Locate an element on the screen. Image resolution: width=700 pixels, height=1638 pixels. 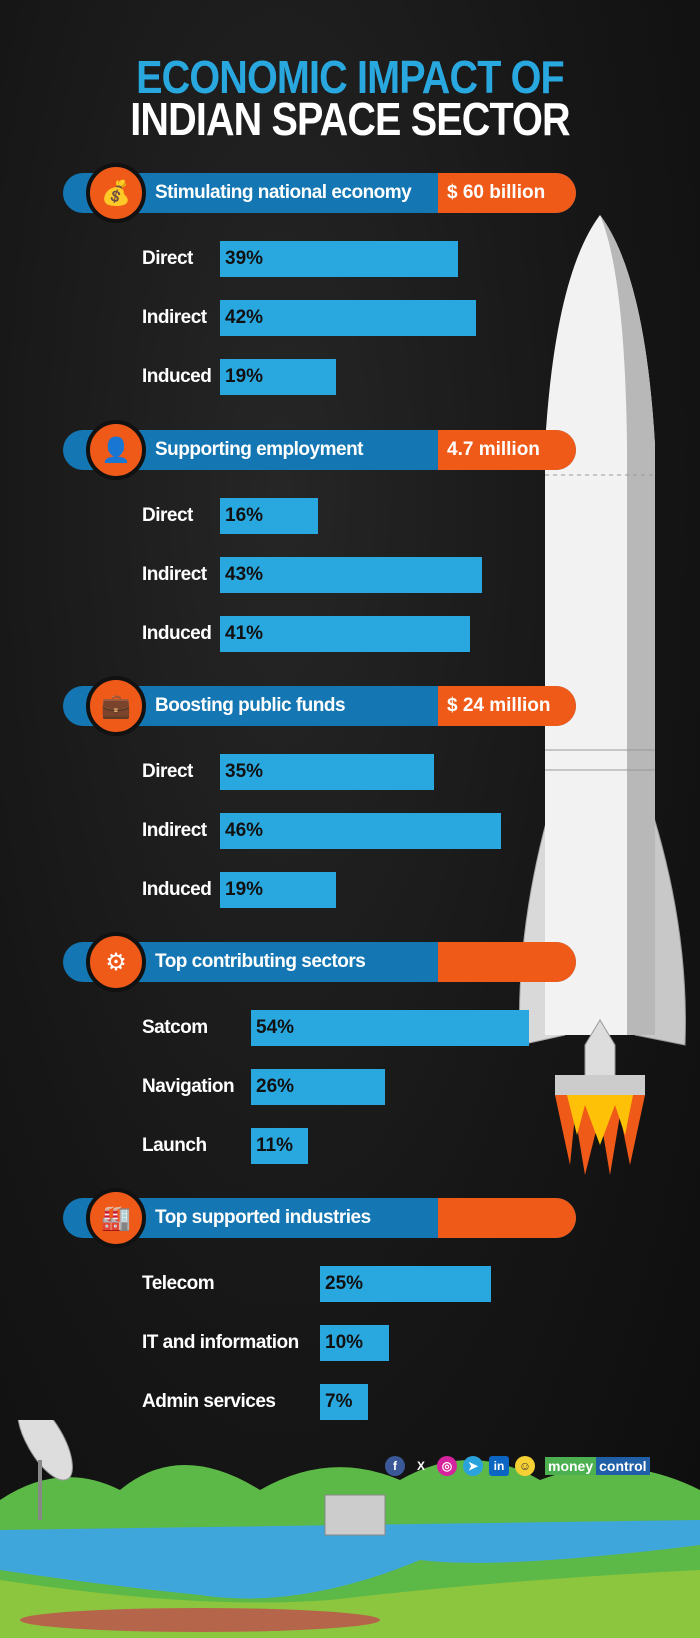
bar-value-label: 41% is located at coordinates (244, 633).